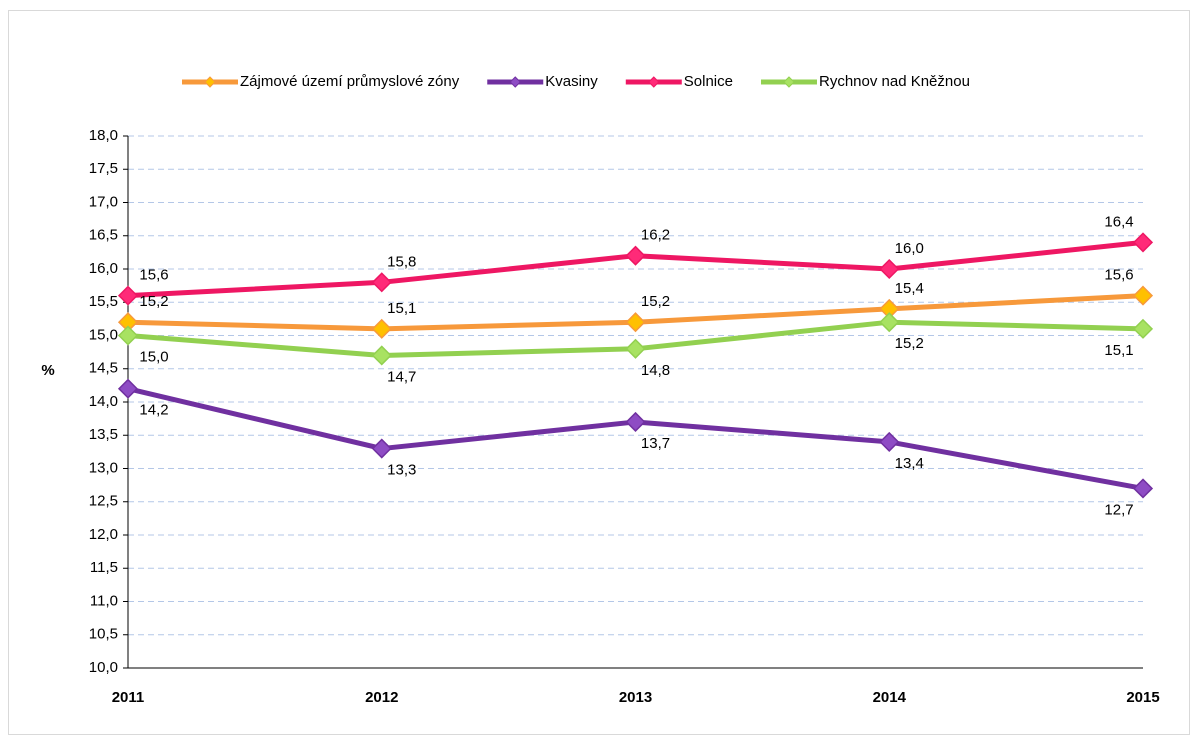 This screenshot has height=744, width=1198. What do you see at coordinates (635, 697) in the screenshot?
I see `x-tick-label: 2013` at bounding box center [635, 697].